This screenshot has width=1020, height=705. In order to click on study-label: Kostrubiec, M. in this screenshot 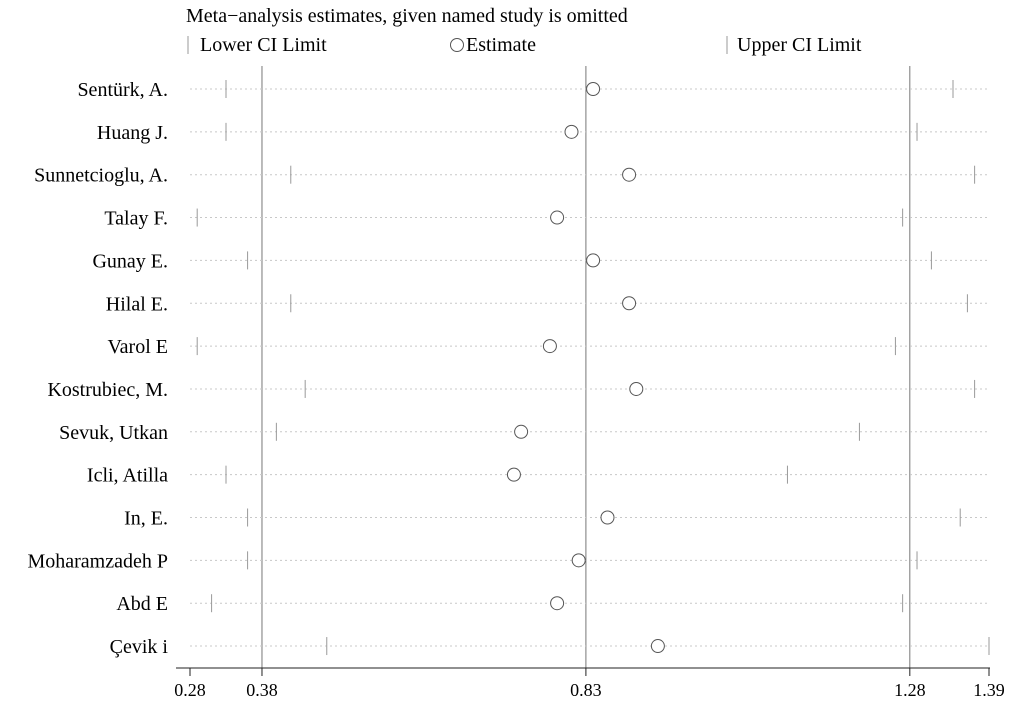, I will do `click(107, 390)`.